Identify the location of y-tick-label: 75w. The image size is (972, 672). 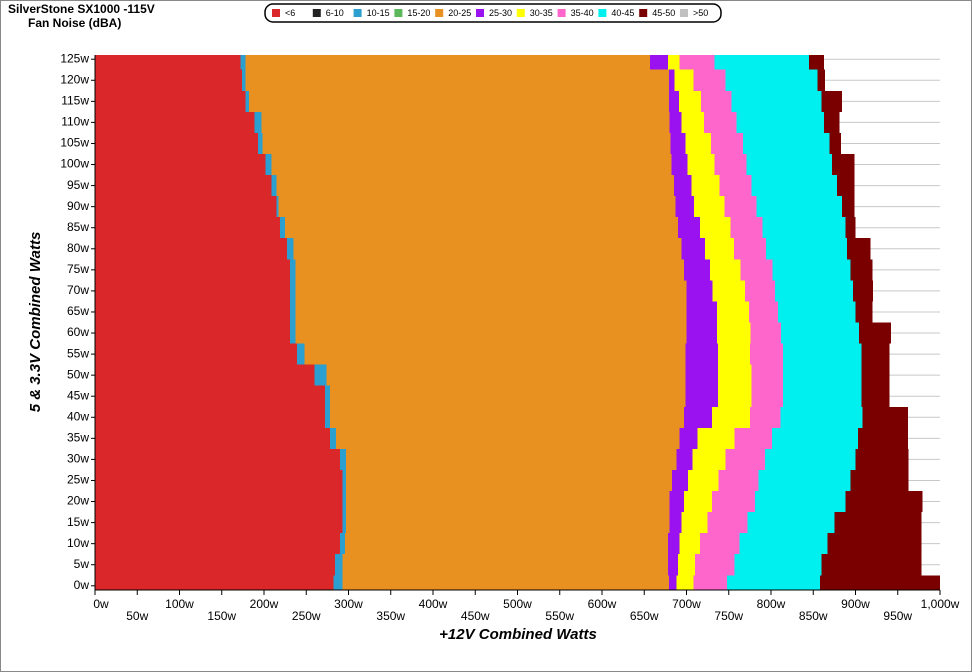
(78, 269).